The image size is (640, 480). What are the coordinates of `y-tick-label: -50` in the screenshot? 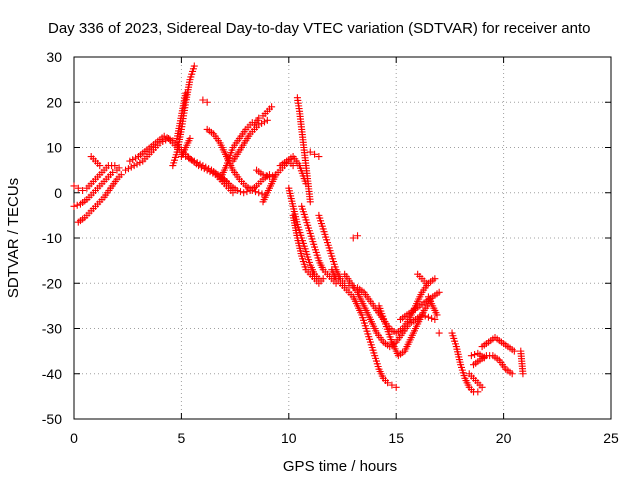 It's located at (52, 419).